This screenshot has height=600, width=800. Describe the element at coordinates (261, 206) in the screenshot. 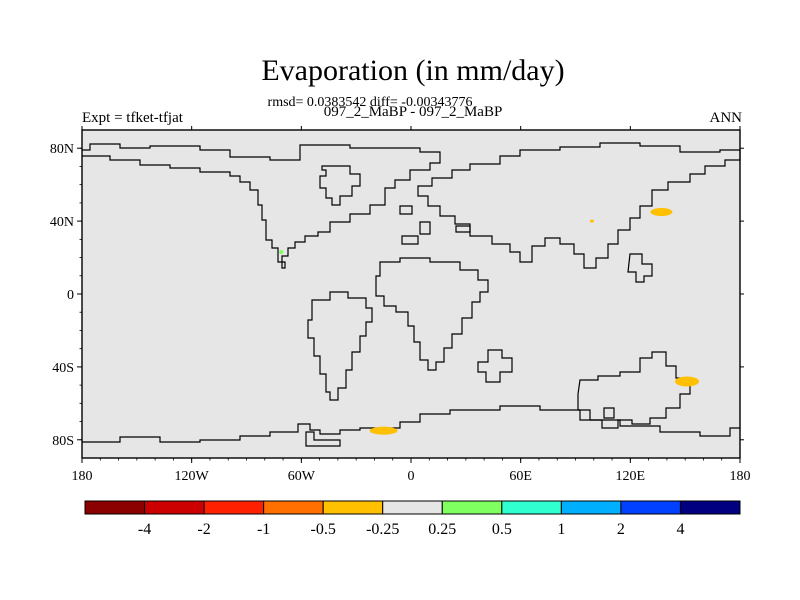

I see `coastline-north-america` at that location.